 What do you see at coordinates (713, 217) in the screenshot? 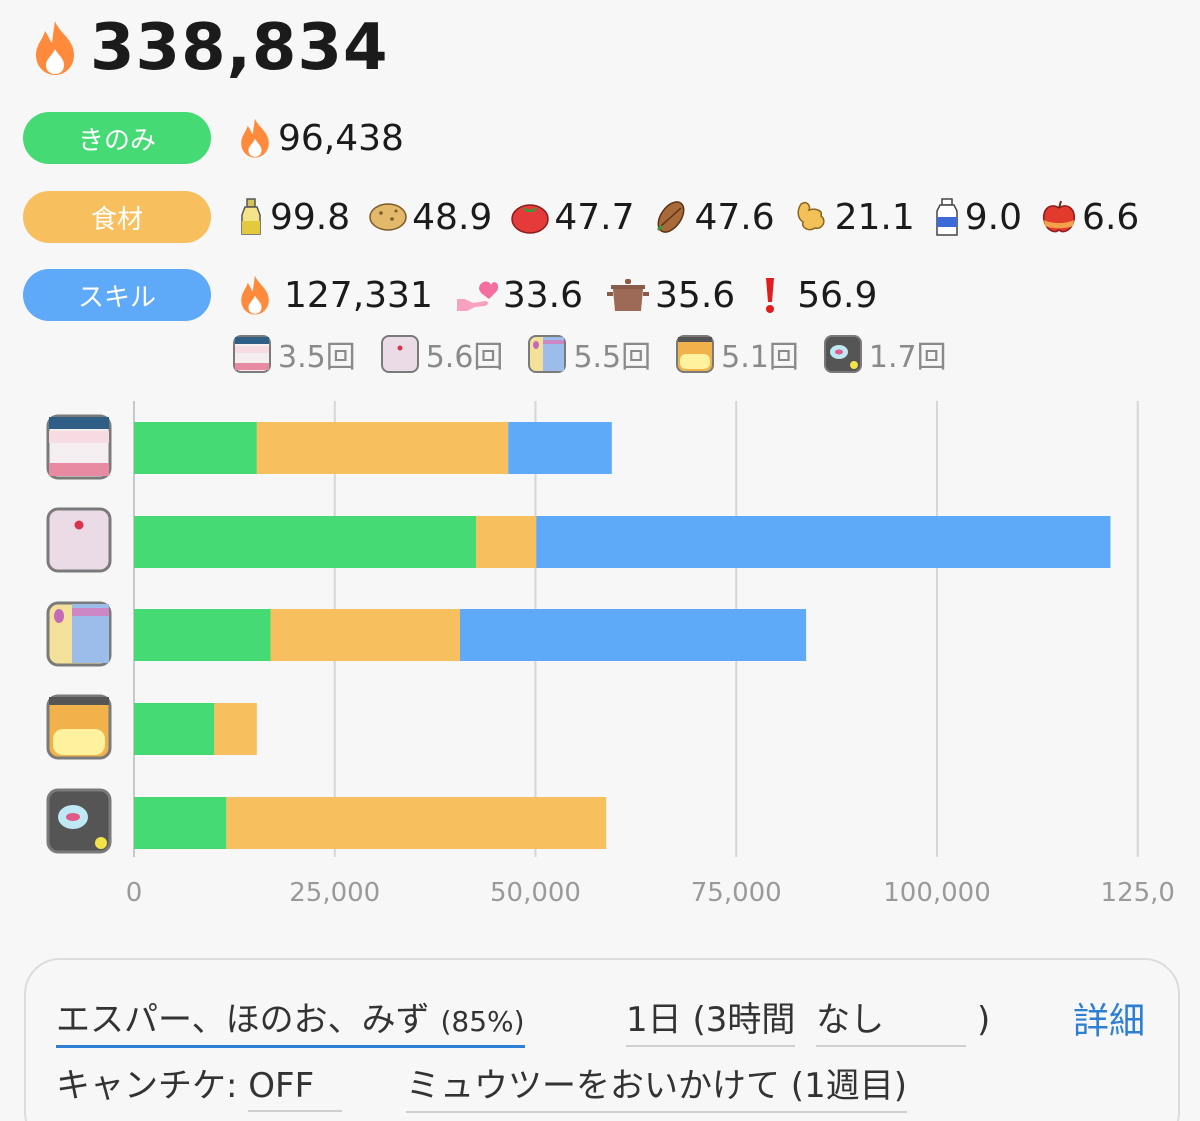
I see `ingredient-item: 47.6` at bounding box center [713, 217].